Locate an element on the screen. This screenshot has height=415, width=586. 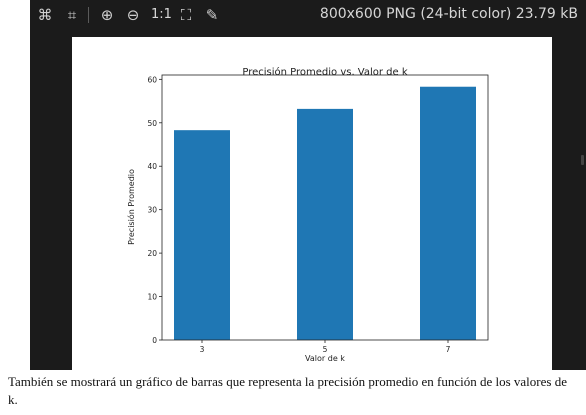
x-tick-label: 7 is located at coordinates (448, 349).